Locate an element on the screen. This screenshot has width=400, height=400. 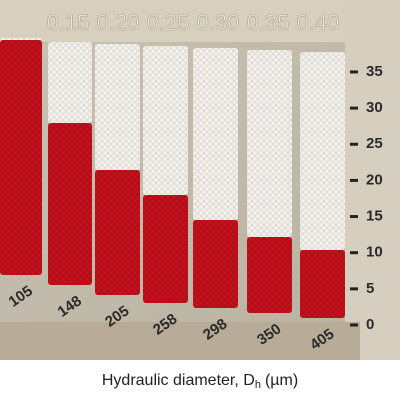
top-label: 0.25 is located at coordinates (168, 22).